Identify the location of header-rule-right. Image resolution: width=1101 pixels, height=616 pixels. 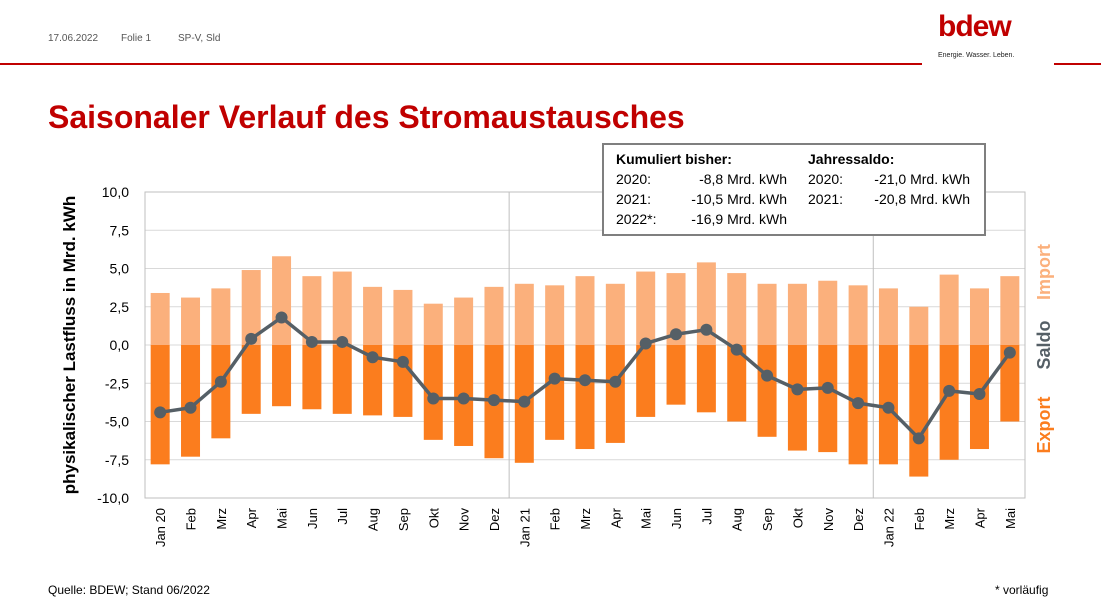
(1077, 64).